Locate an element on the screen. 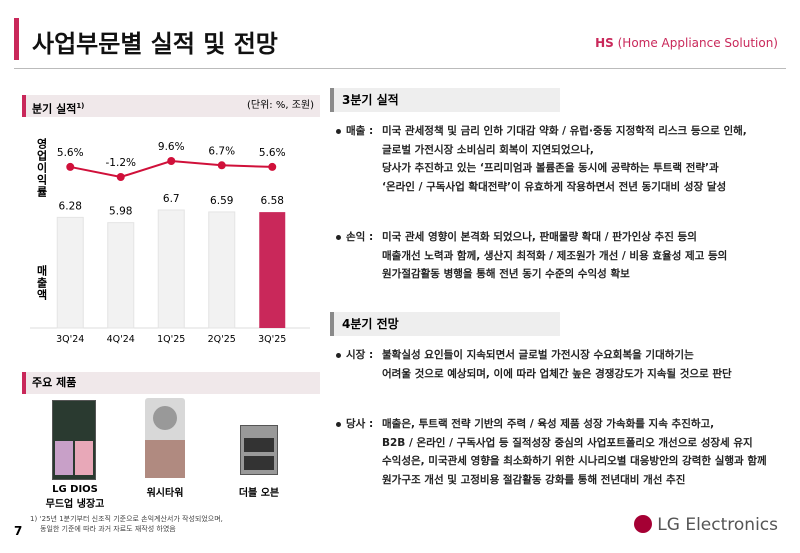  page-number: 7 is located at coordinates (18, 531).